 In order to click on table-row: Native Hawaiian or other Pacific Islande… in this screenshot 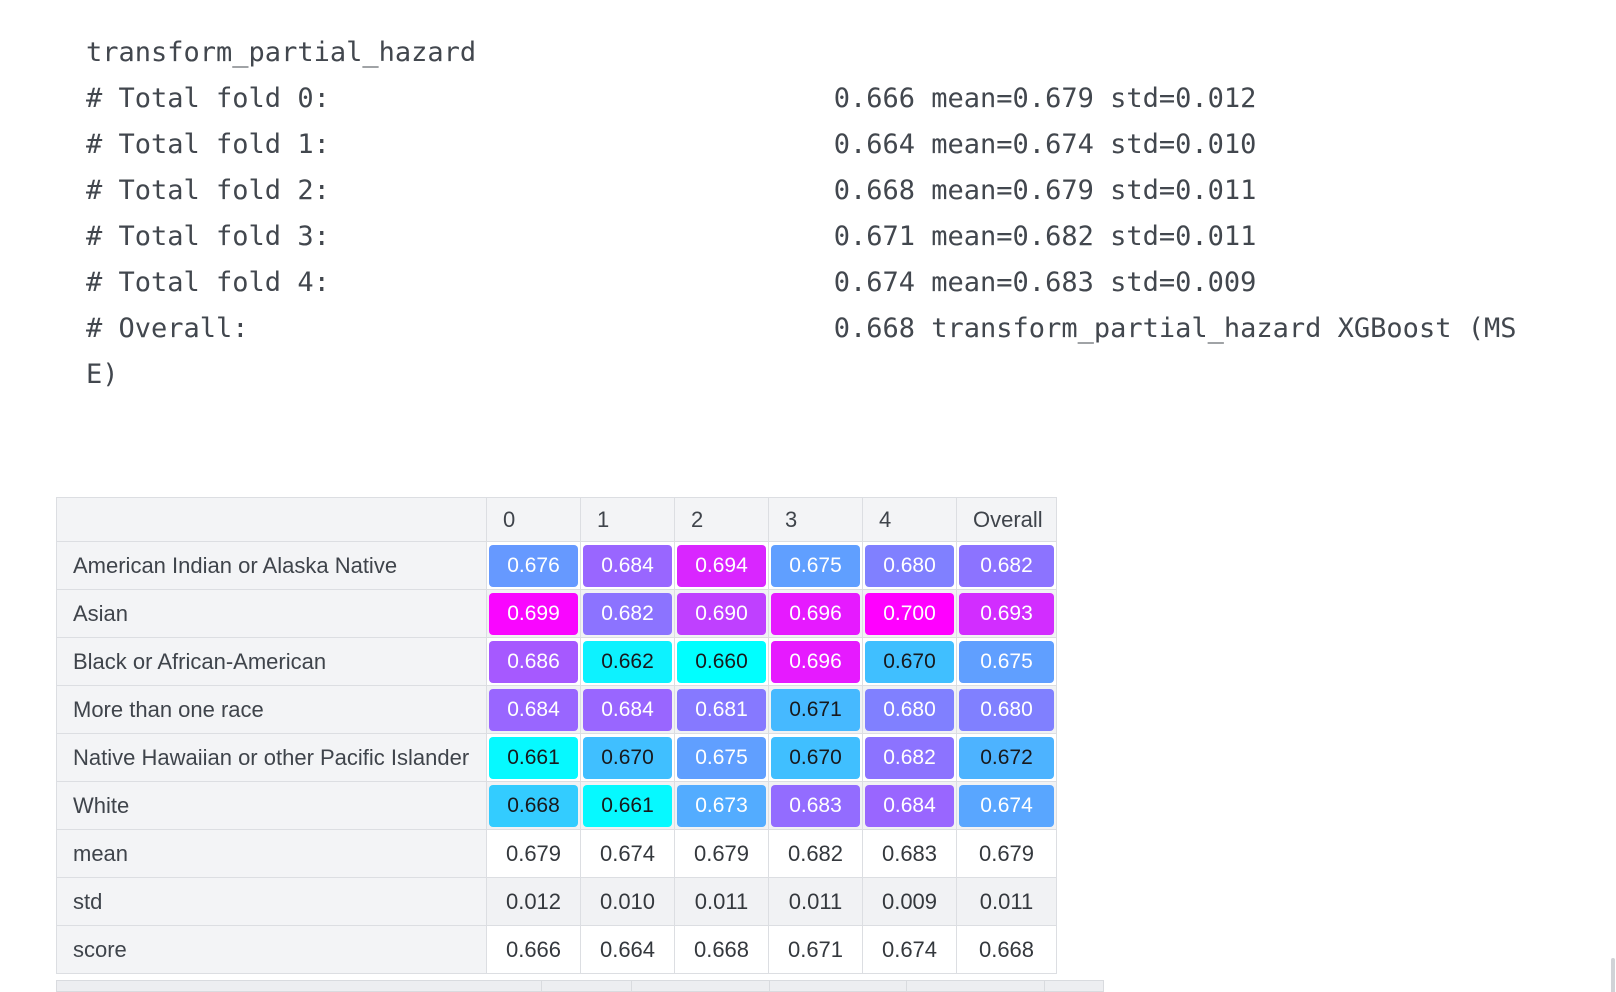, I will do `click(556, 757)`.